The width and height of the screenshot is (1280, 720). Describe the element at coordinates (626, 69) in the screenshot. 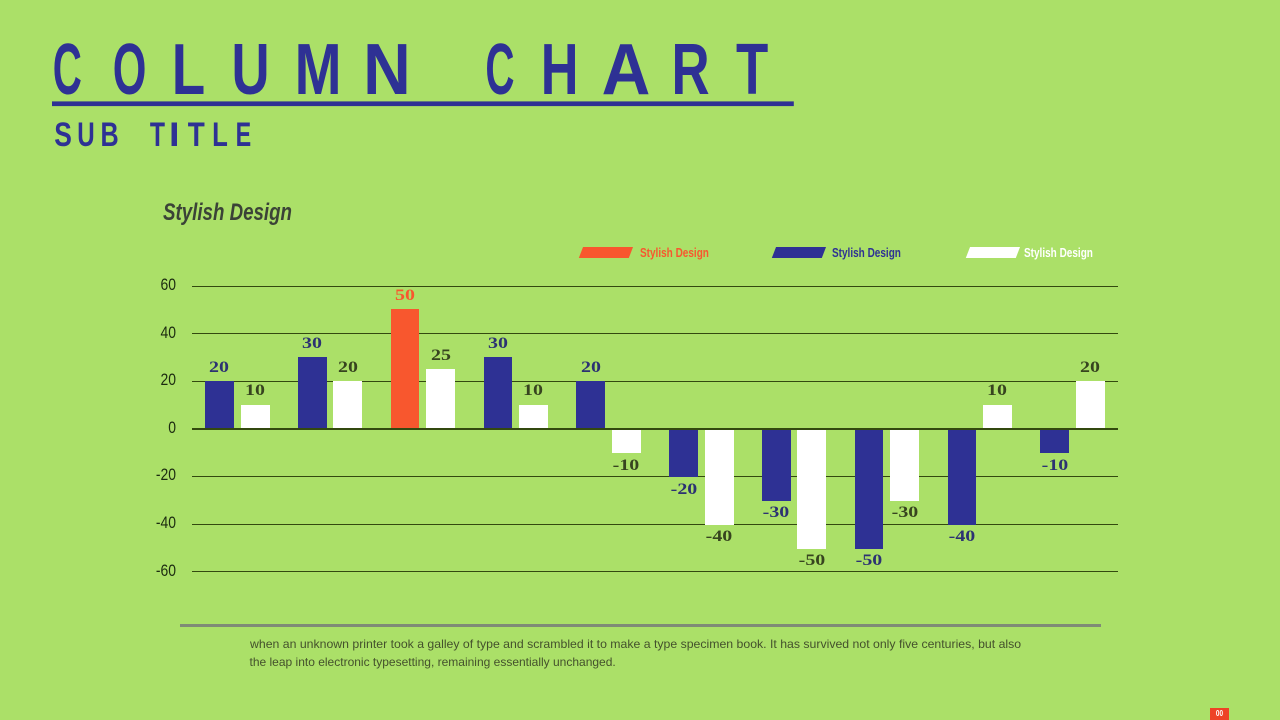

I see `svg-text: A` at that location.